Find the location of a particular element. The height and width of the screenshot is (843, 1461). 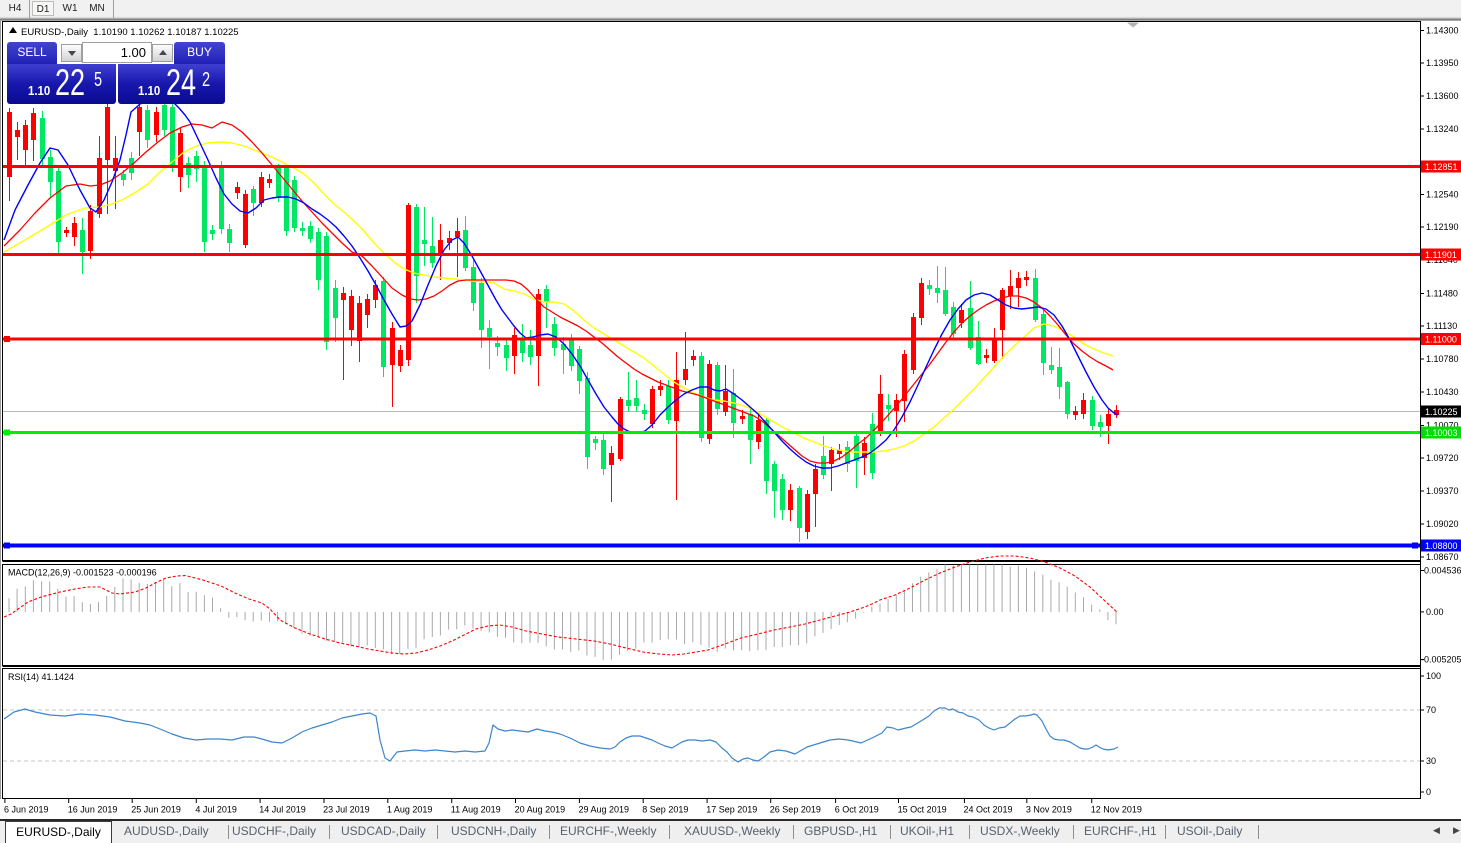

svg-text: 1.10780 is located at coordinates (1442, 359).